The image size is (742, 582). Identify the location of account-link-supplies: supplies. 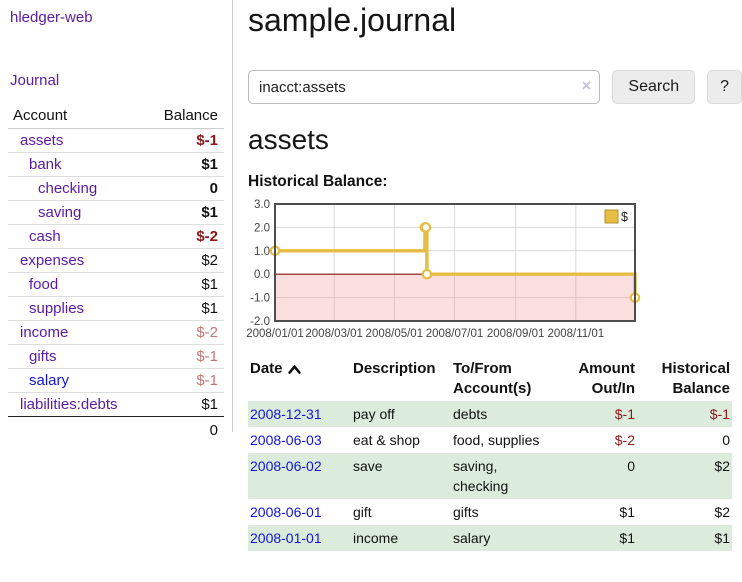
(57, 308).